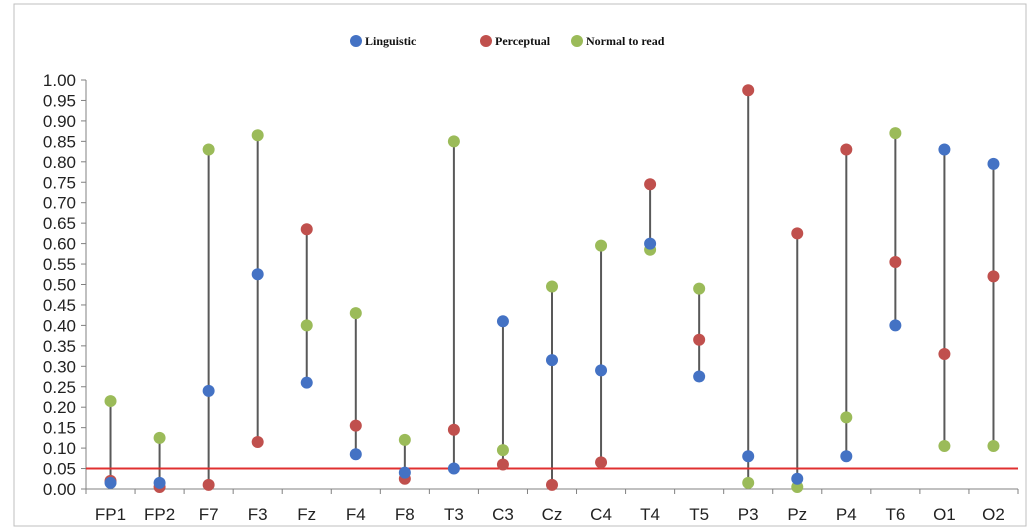 The width and height of the screenshot is (1033, 532). Describe the element at coordinates (993, 514) in the screenshot. I see `x-tick-label: O2` at that location.